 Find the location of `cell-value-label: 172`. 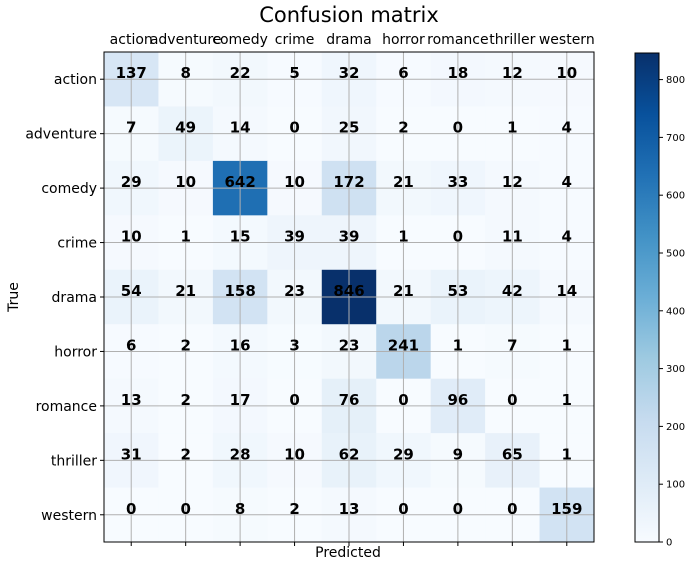

cell-value-label: 172 is located at coordinates (348, 182).